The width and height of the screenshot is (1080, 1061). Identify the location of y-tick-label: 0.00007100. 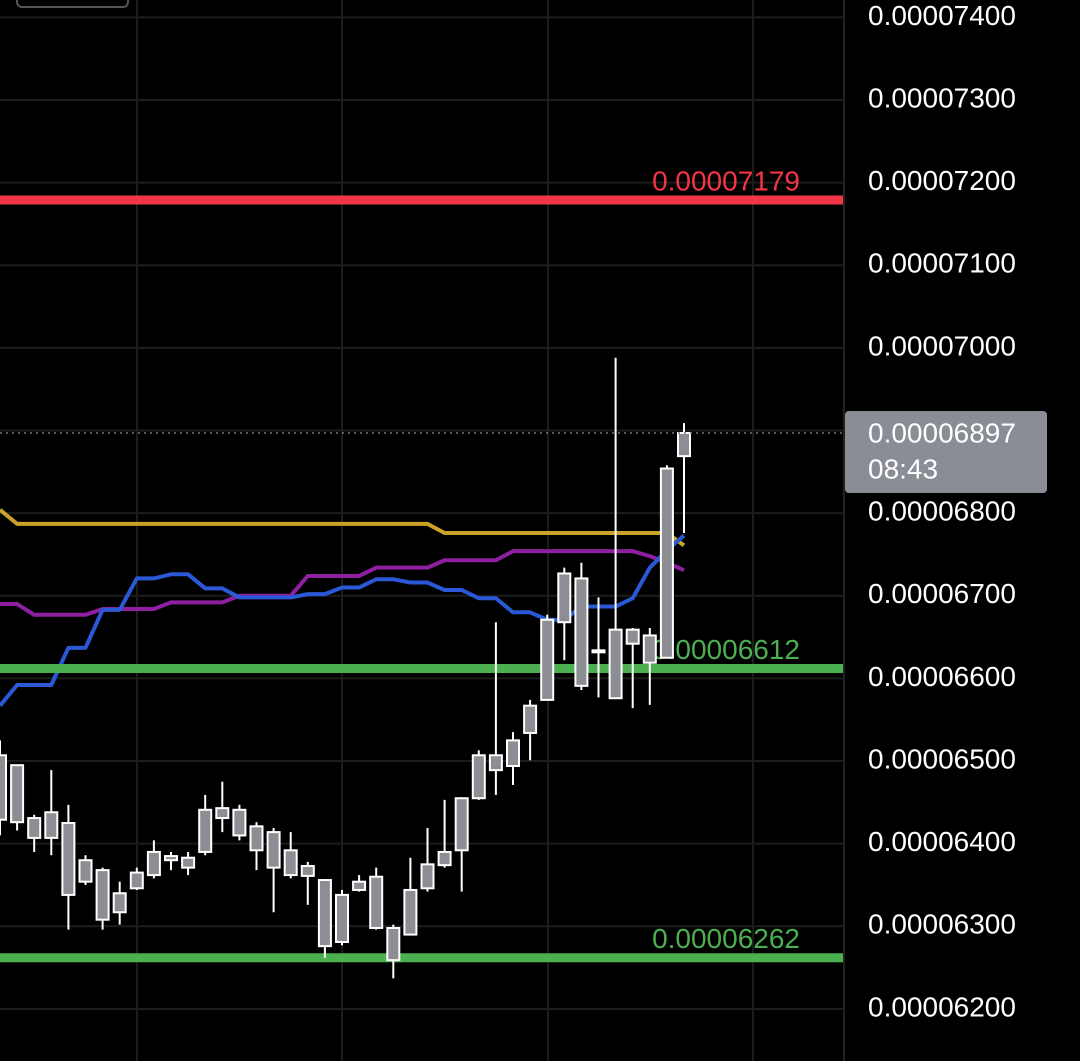
(942, 263).